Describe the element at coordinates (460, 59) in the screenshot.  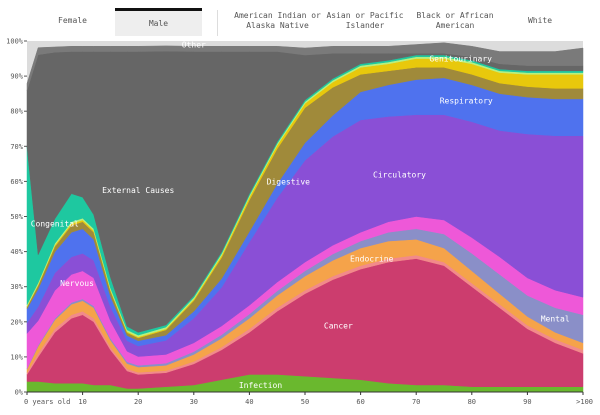
I see `series-label: Genitourinary` at that location.